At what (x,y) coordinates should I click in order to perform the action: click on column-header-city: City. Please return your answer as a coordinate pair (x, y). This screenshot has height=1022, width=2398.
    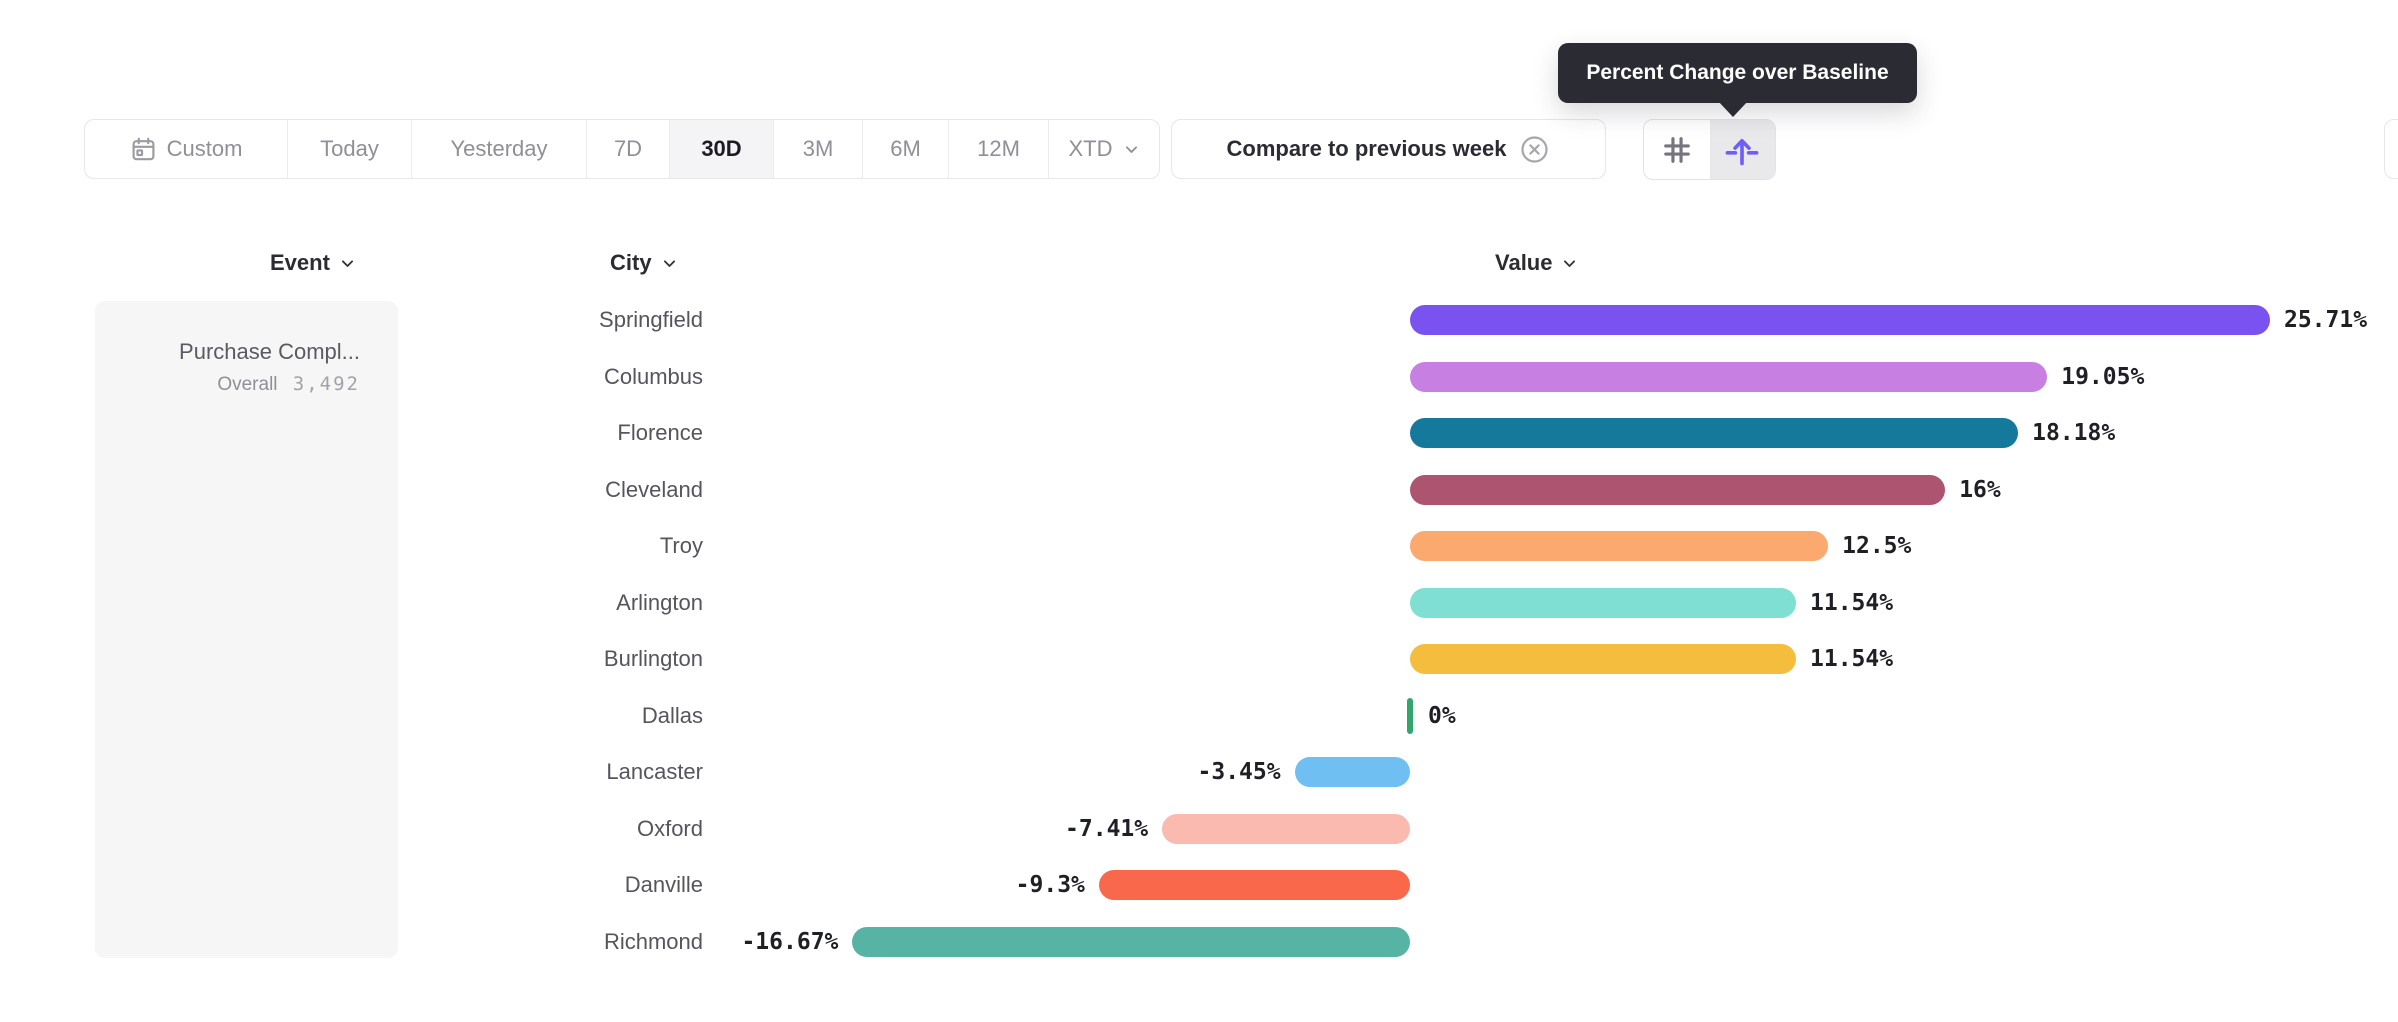
    Looking at the image, I should click on (644, 263).